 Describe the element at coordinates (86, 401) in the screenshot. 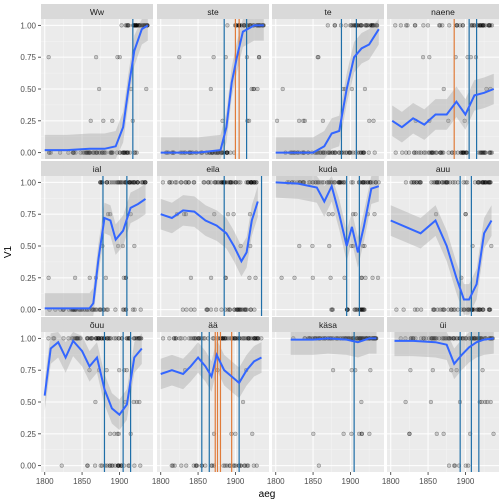

I see `facet-panel: õuu 0.00 0.25 0.50 0.75 1.00 1800 1850 1900` at that location.